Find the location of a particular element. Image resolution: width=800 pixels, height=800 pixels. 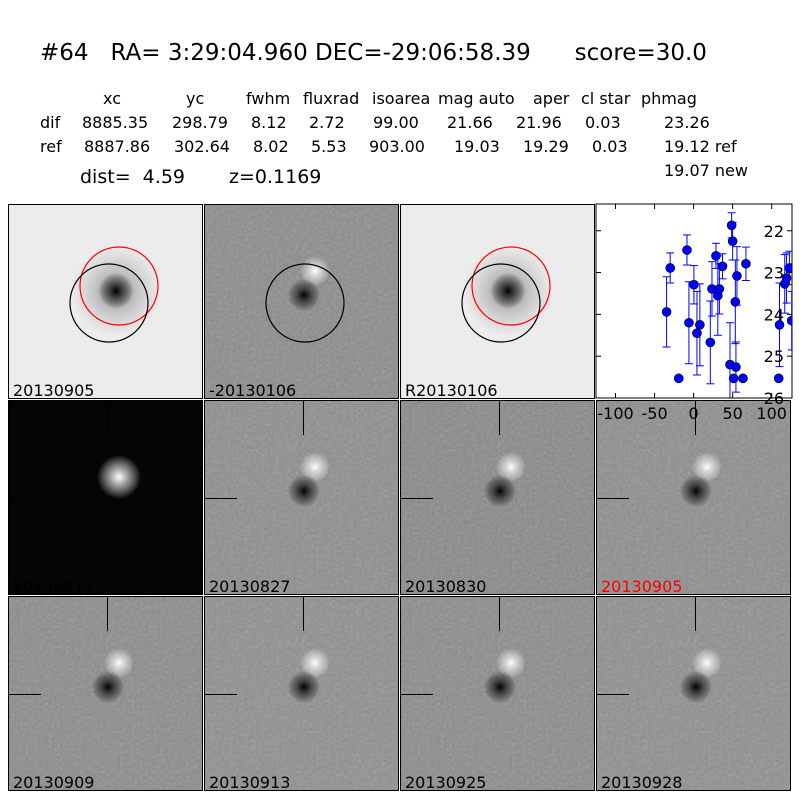

dif-isoarea: 99.00 is located at coordinates (396, 122).